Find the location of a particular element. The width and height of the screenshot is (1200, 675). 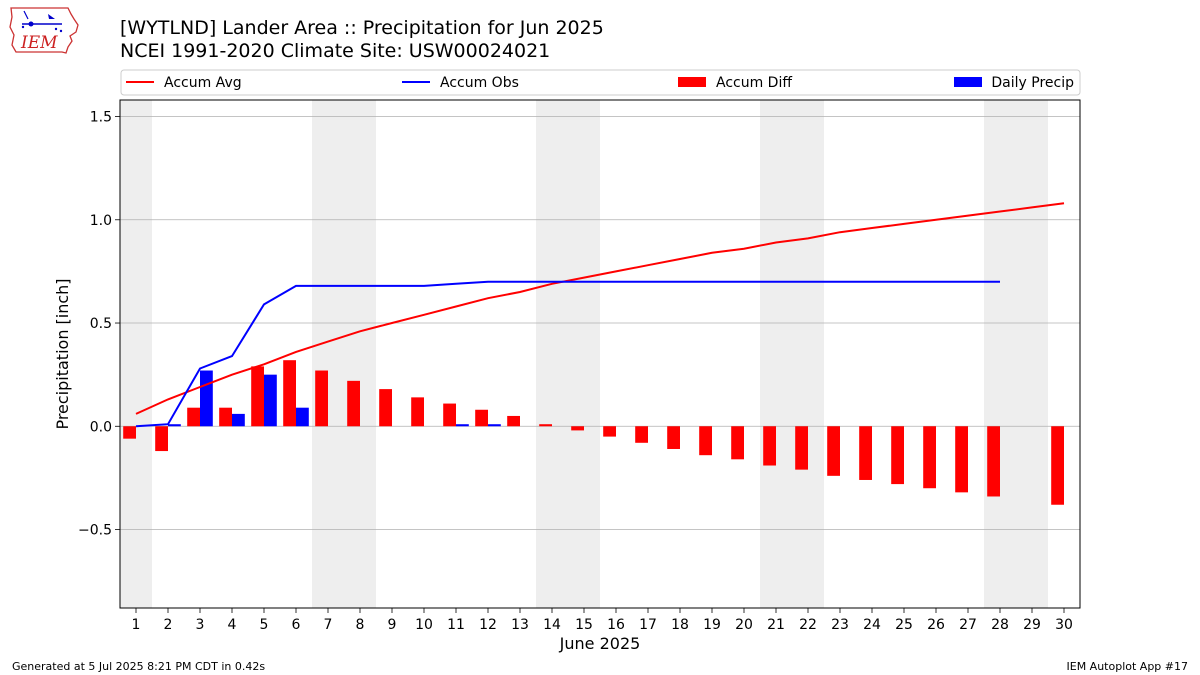

x-tick-label: 18 is located at coordinates (680, 625).